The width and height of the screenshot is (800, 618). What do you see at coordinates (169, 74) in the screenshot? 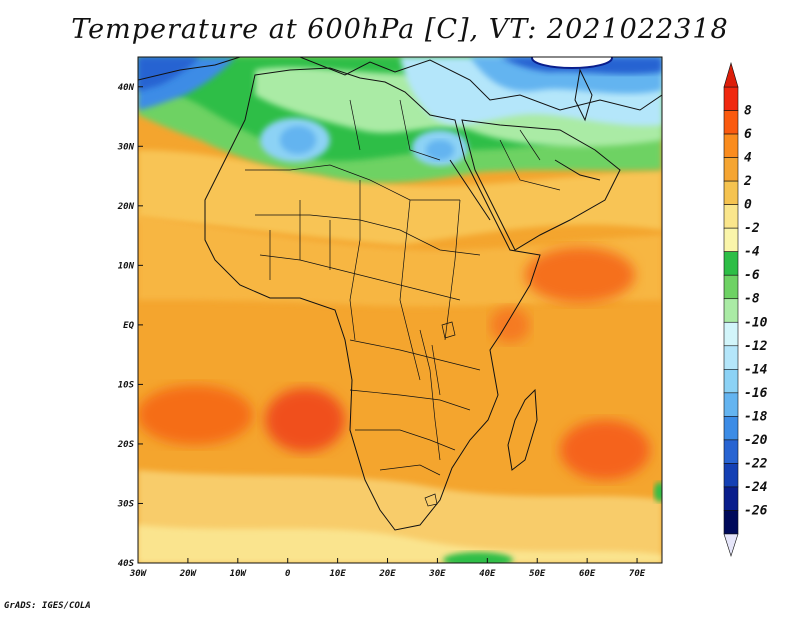
I see `field-cold-nw-atlantic-core` at bounding box center [169, 74].